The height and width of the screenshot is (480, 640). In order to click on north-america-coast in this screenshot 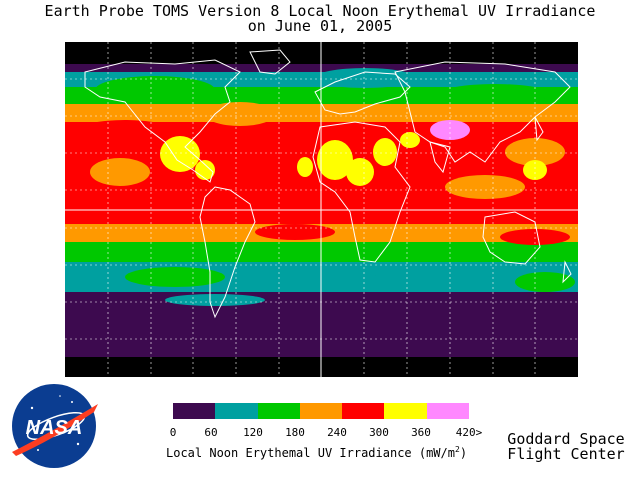, I will do `click(162, 121)`.